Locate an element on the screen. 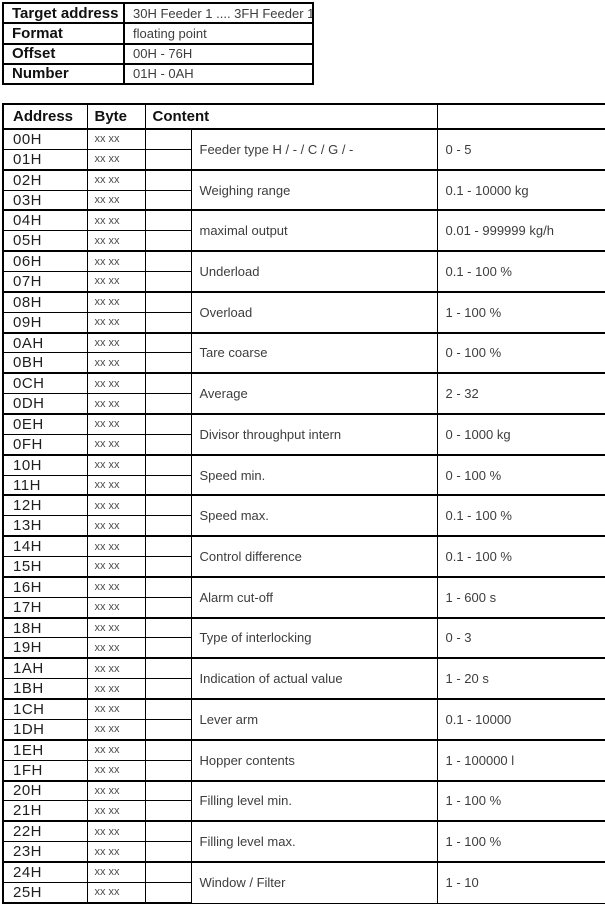  register-row: 1CH xx xx Lever arm 0.1 - 10000 is located at coordinates (303, 719).